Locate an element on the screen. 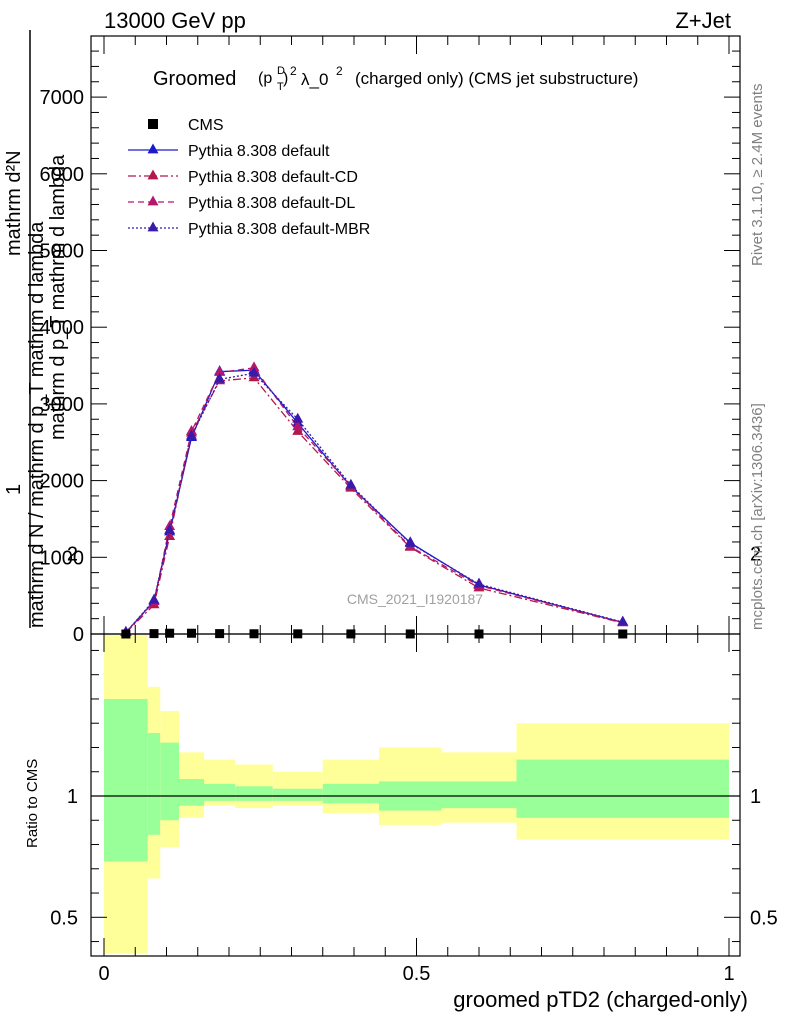 The height and width of the screenshot is (1024, 786). ylabel-prefix: 1 is located at coordinates (14, 489).